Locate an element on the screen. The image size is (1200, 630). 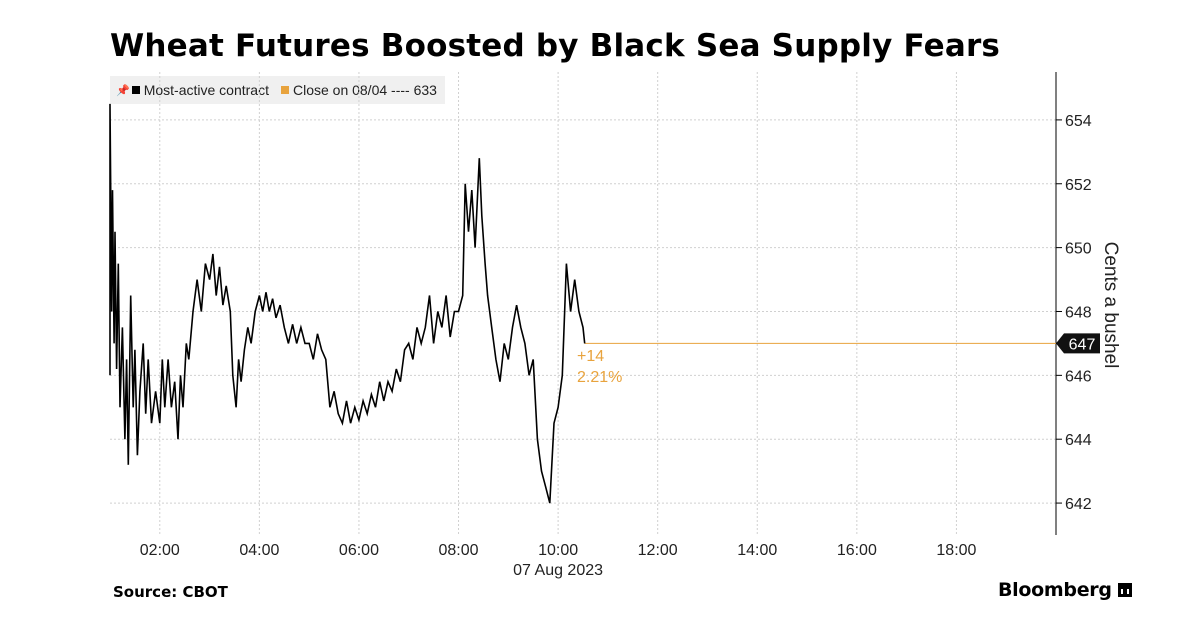
y-tick-label: 642 is located at coordinates (1078, 504).